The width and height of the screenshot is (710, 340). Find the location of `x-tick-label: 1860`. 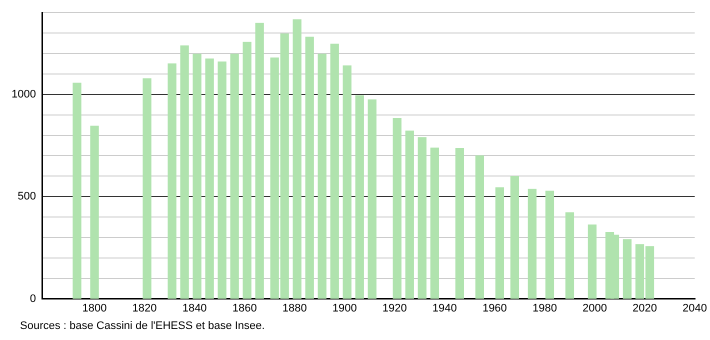

x-tick-label: 1860 is located at coordinates (244, 308).